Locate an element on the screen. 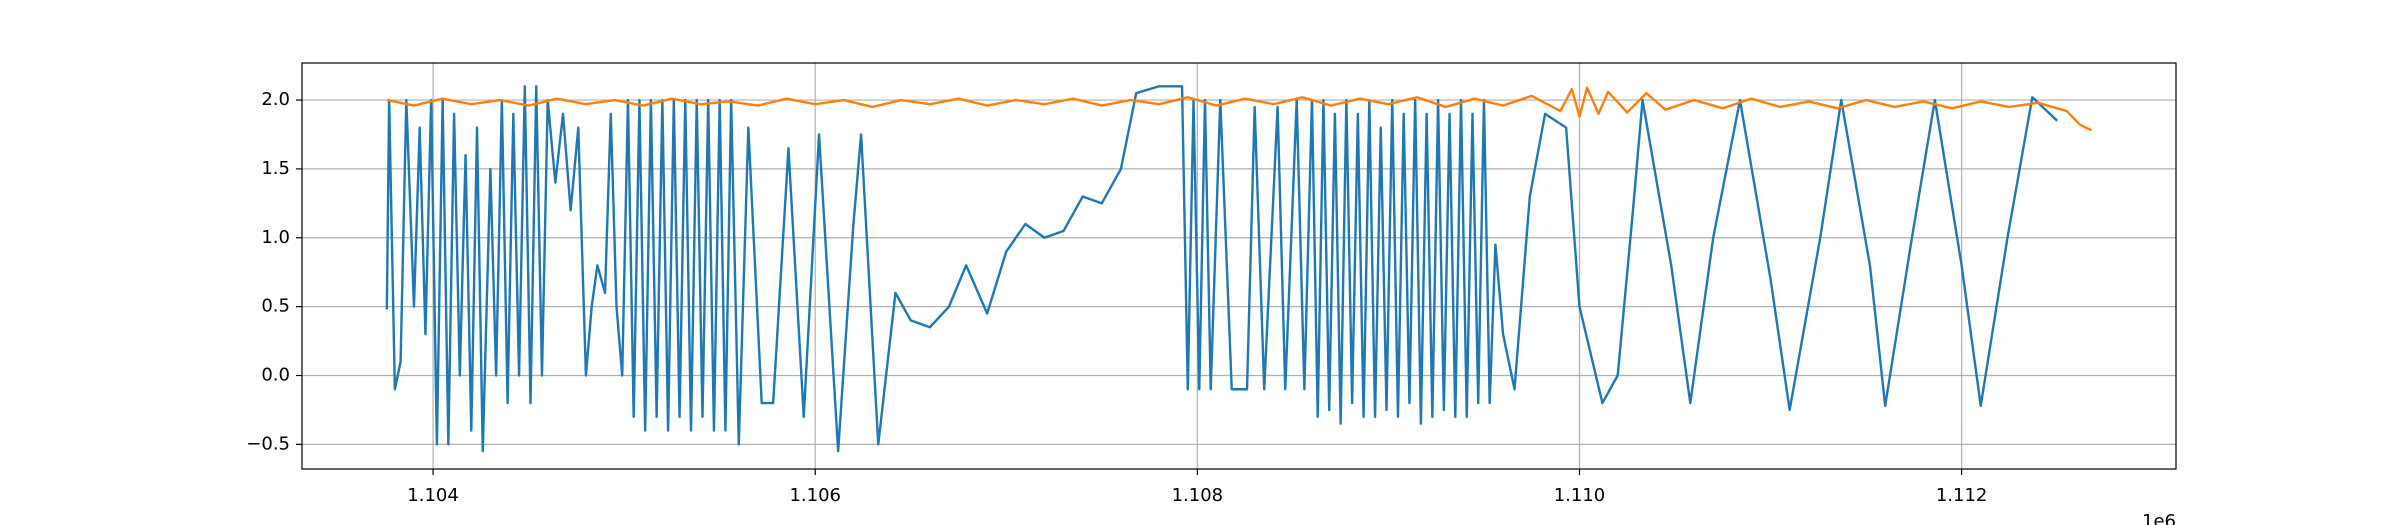 The image size is (2400, 525). y-tick-label: 2.0 is located at coordinates (275, 99).